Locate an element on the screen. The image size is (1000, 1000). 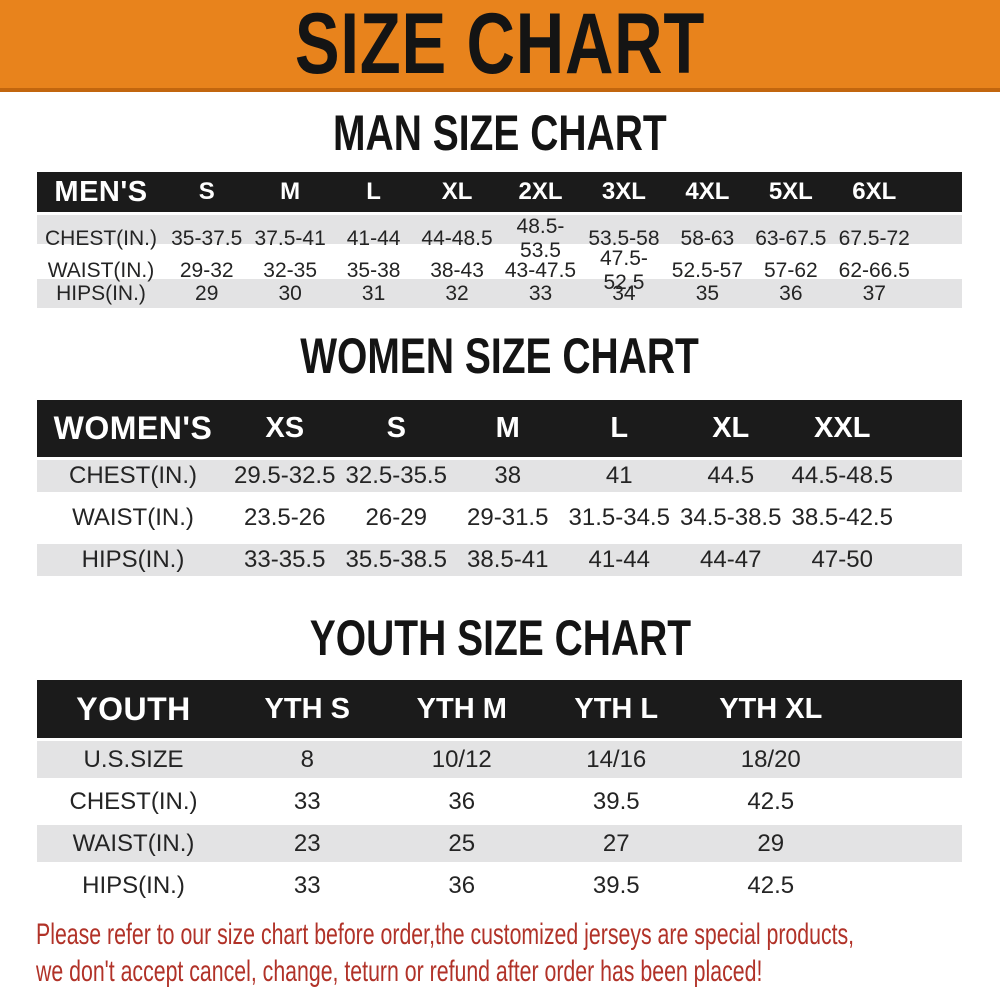
size-value-cell: 37.5-41 is located at coordinates (290, 238).